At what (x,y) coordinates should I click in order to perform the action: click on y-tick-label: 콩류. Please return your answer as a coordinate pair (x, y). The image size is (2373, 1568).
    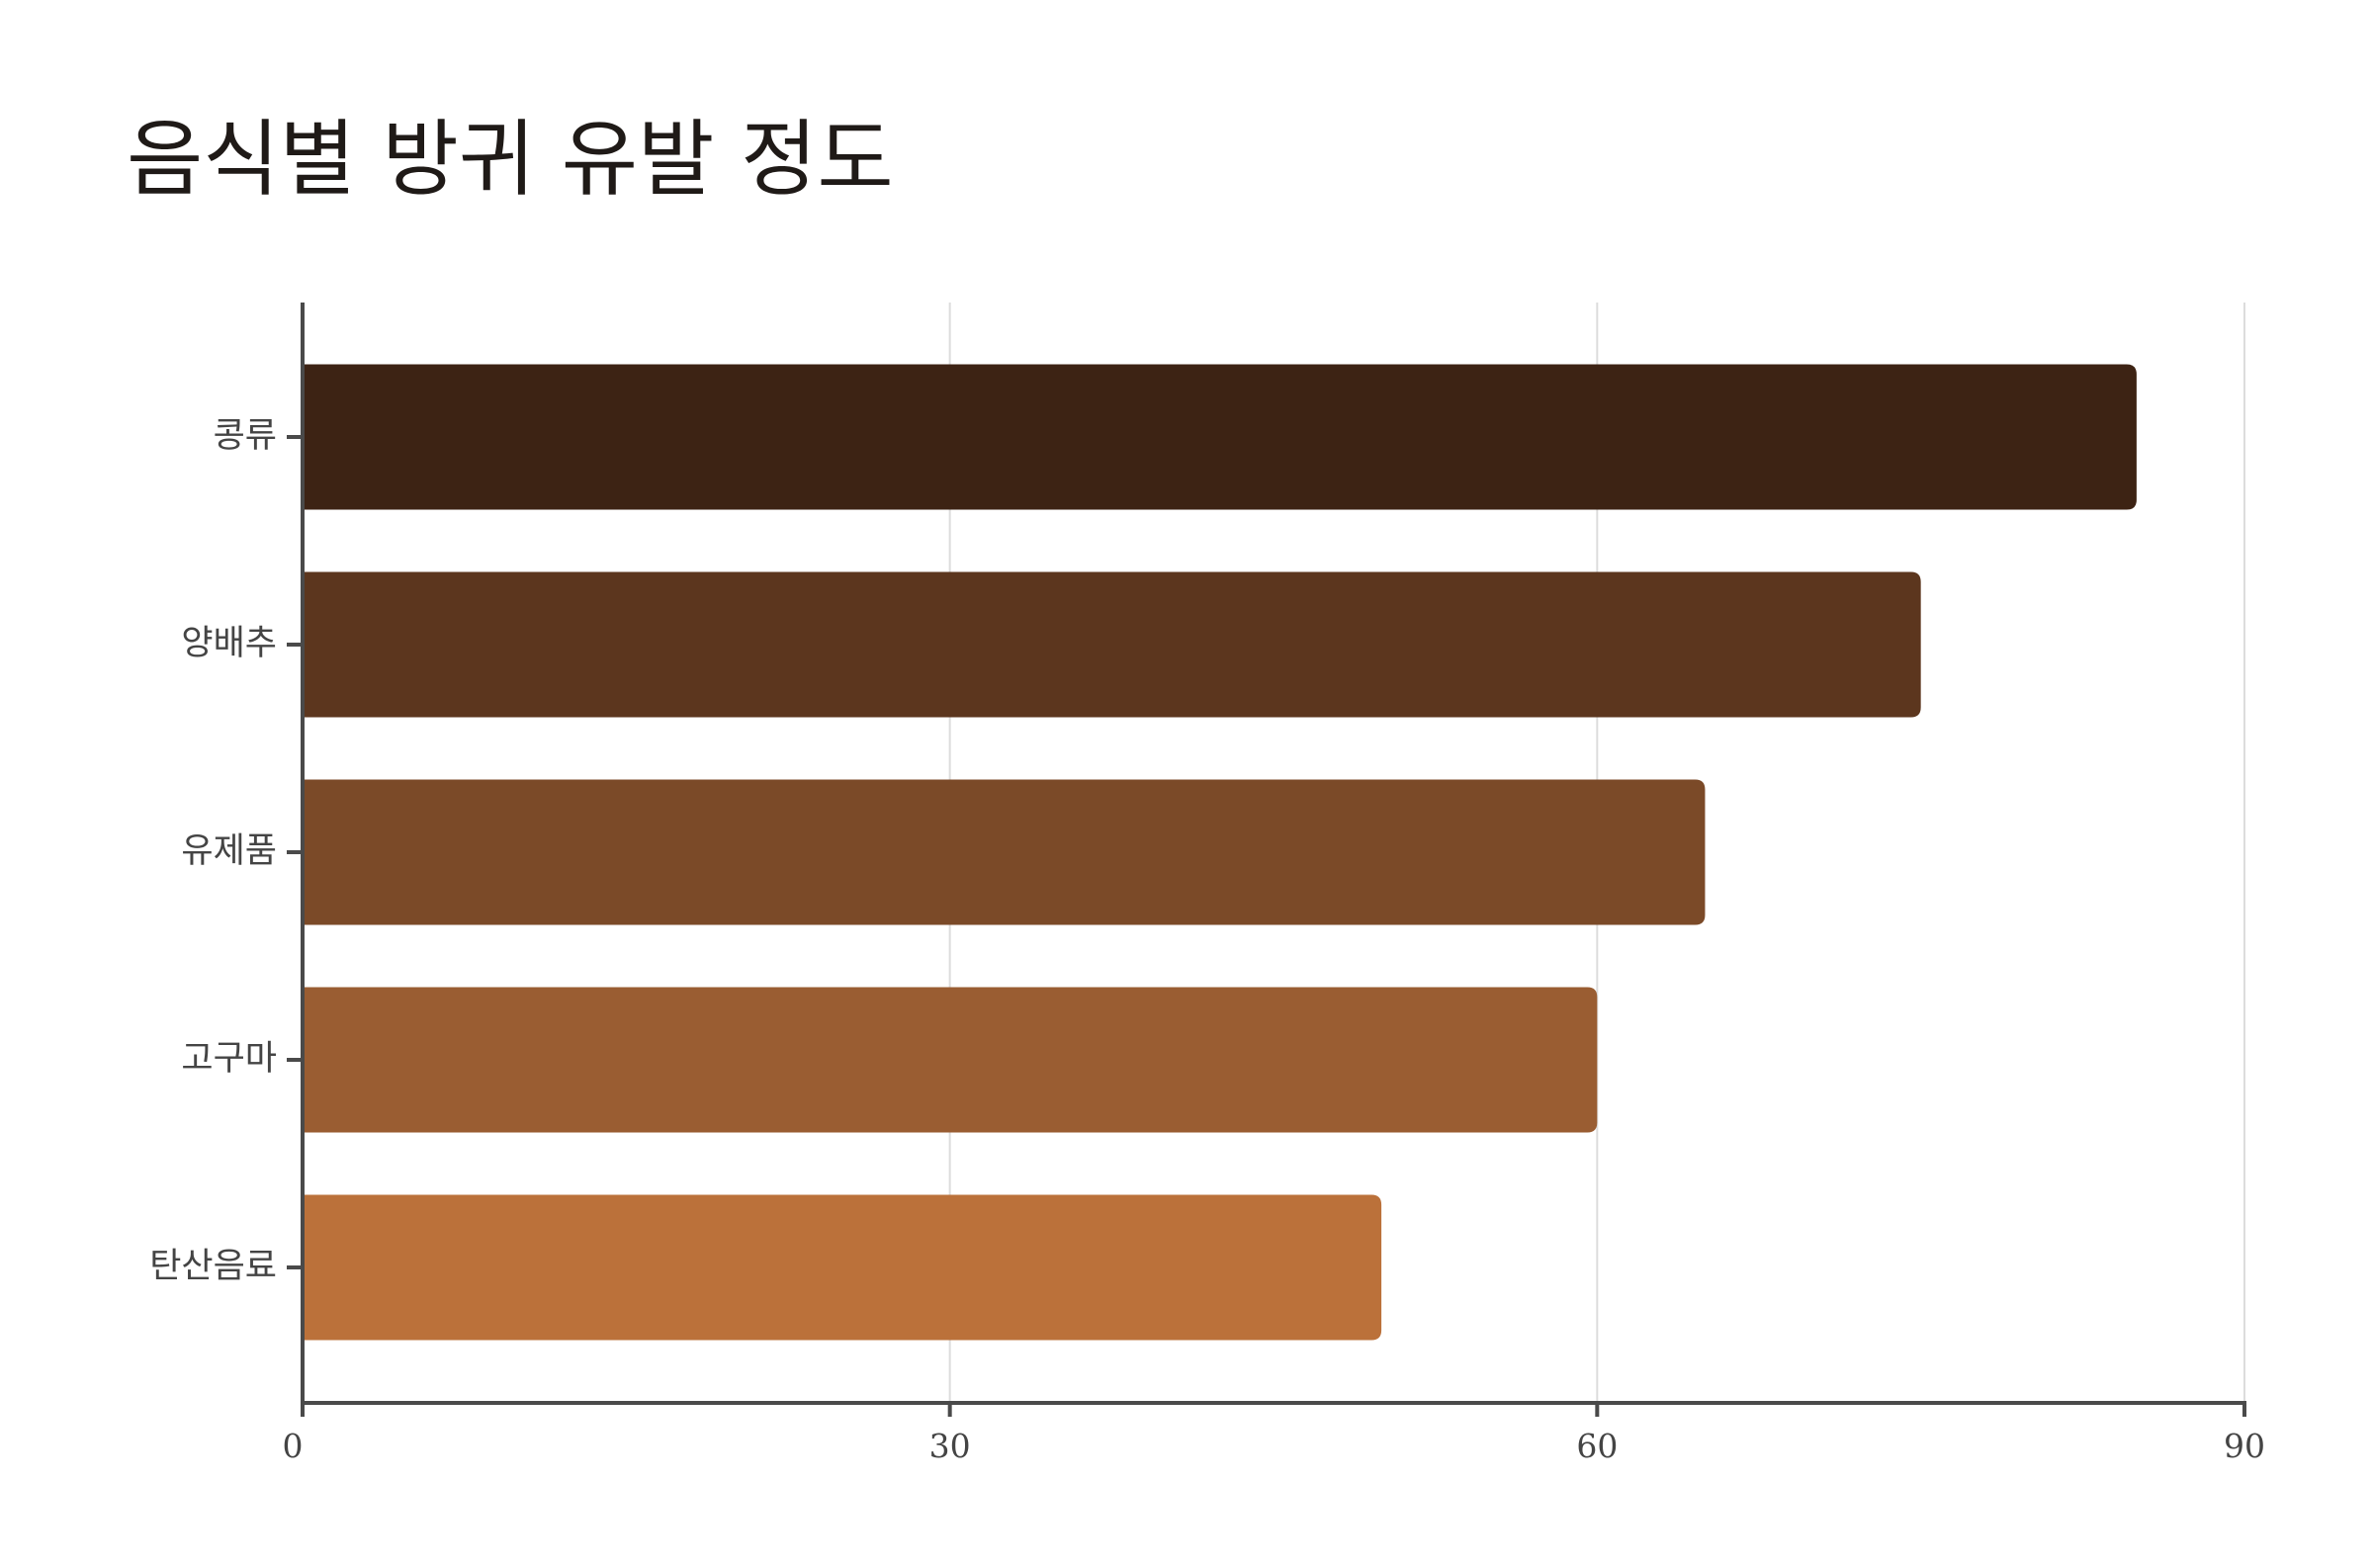
    Looking at the image, I should click on (245, 436).